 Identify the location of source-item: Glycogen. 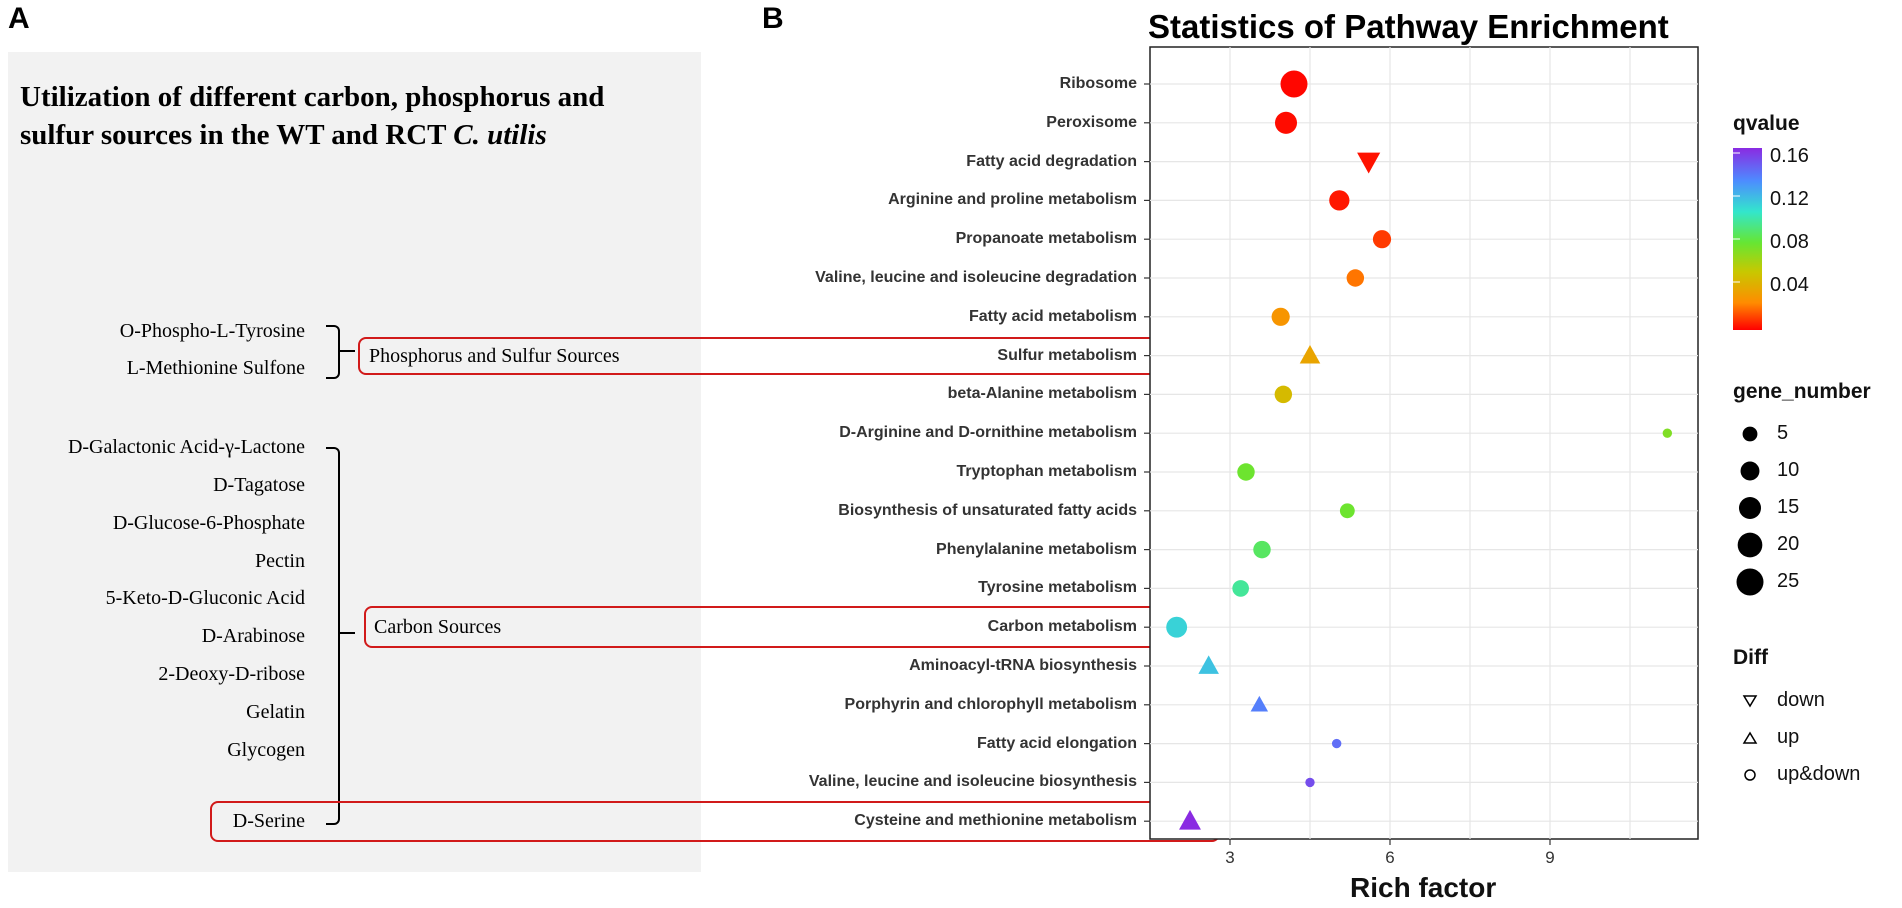
(266, 750).